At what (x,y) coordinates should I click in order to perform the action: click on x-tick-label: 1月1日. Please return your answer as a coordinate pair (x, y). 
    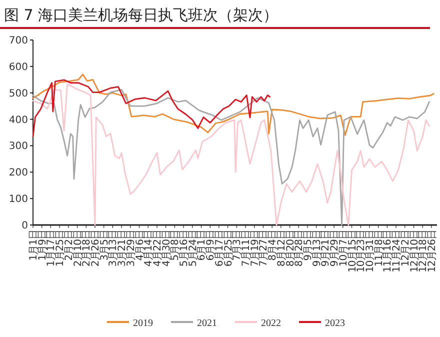
    Looking at the image, I should click on (34, 245).